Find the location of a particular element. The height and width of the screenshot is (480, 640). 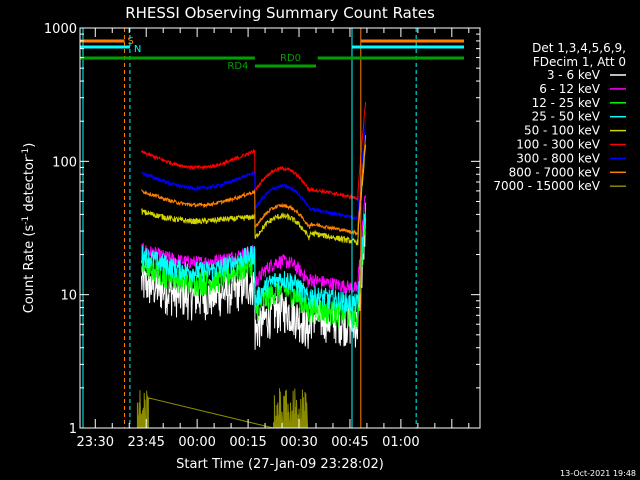

y-axis-label-sup1: -1 is located at coordinates (26, 220).